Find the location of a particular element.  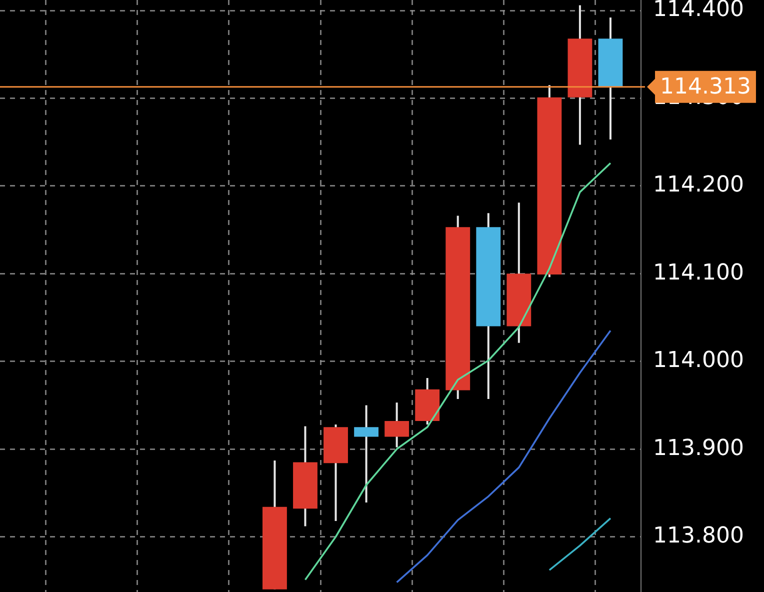

y-tick-label: 113.900 is located at coordinates (698, 448).